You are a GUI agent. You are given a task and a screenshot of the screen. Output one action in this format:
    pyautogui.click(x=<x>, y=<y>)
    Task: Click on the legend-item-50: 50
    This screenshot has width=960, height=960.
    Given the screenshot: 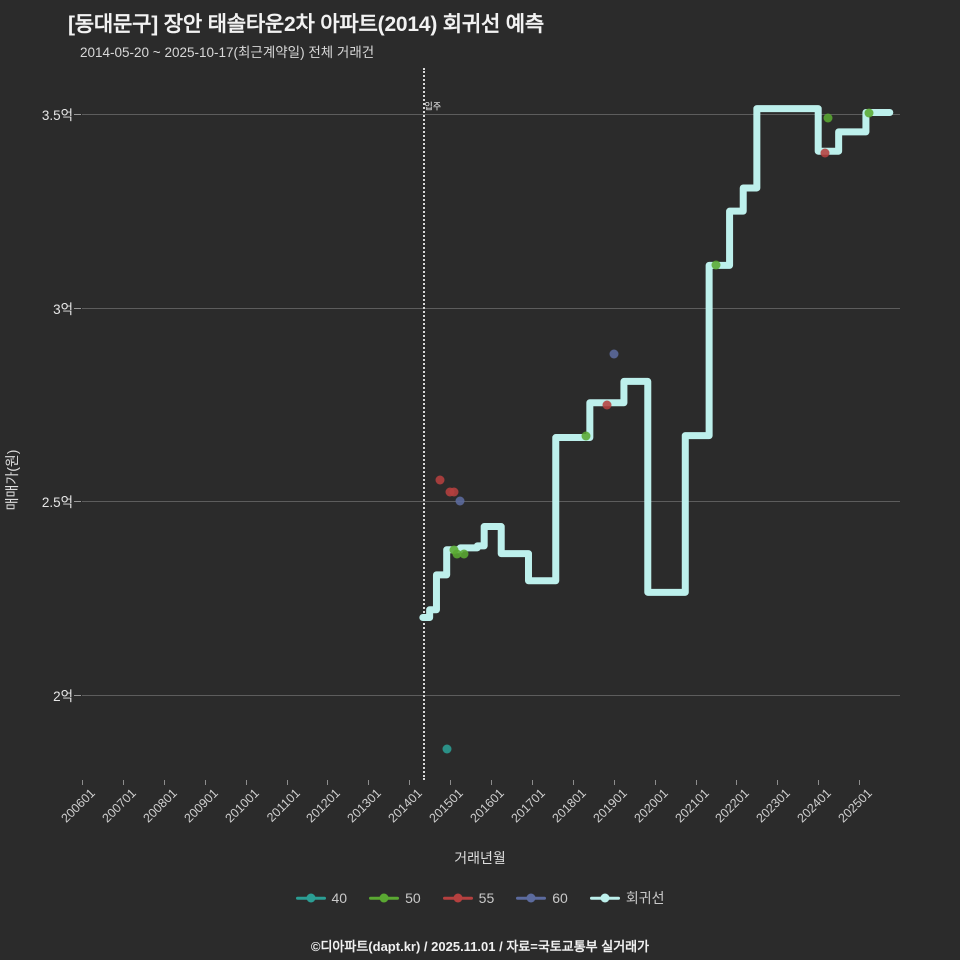 What is the action you would take?
    pyautogui.click(x=395, y=898)
    